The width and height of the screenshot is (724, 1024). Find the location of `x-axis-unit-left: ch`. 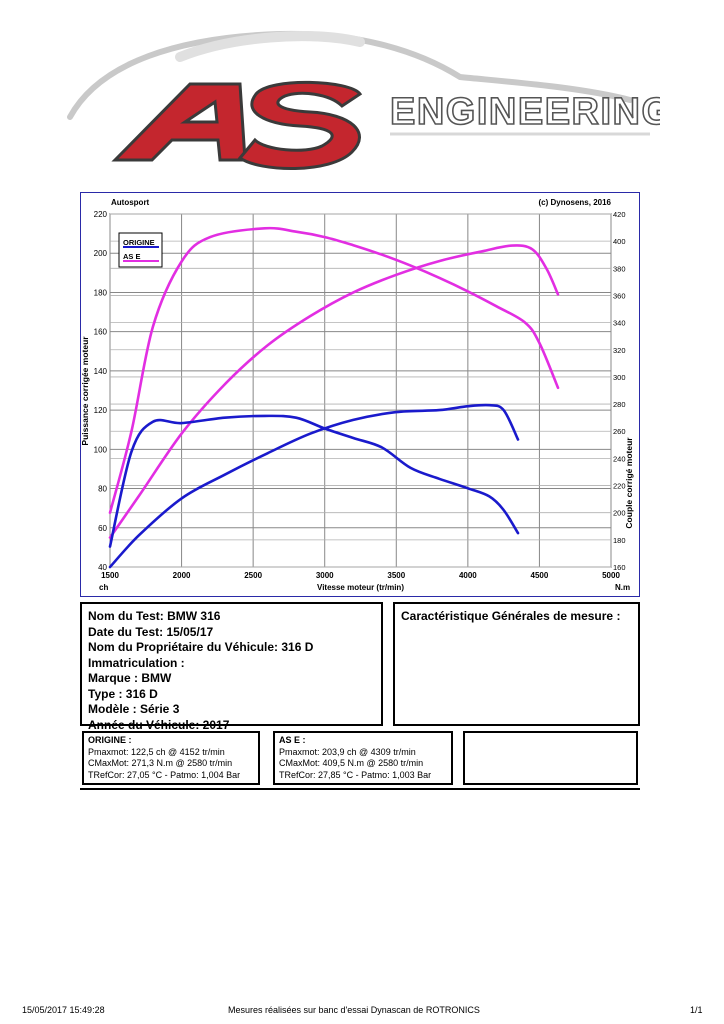

x-axis-unit-left: ch is located at coordinates (103, 587).